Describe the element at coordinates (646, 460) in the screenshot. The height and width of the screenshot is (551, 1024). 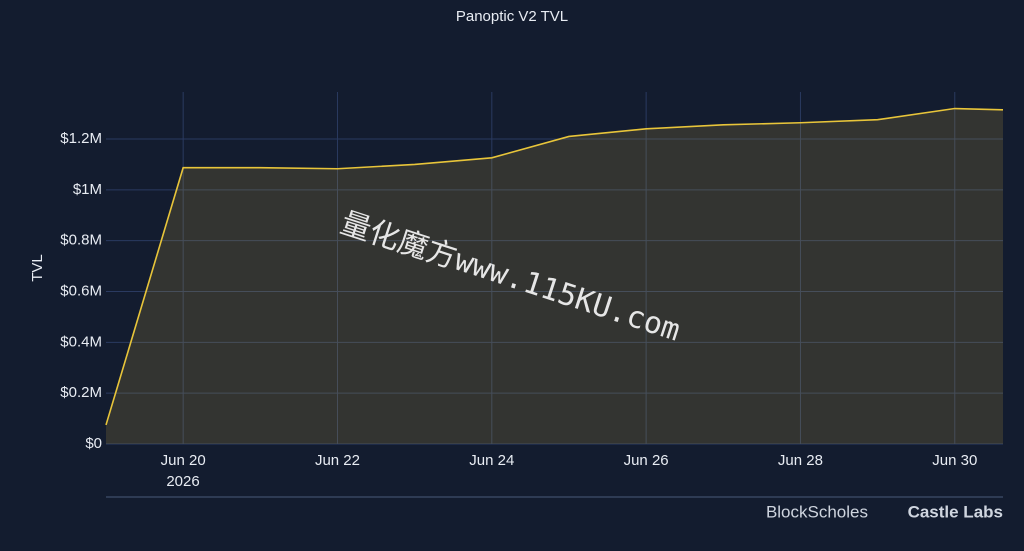
I see `x-tick-label: Jun 26` at that location.